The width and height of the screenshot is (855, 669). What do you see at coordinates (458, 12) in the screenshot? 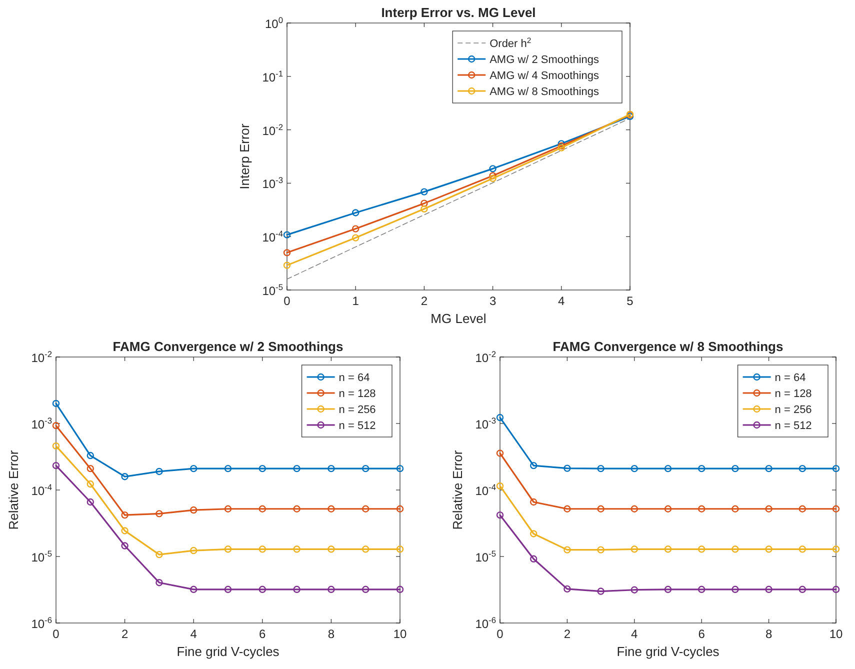
I see `chart-title: Interp Error vs. MG Level` at bounding box center [458, 12].